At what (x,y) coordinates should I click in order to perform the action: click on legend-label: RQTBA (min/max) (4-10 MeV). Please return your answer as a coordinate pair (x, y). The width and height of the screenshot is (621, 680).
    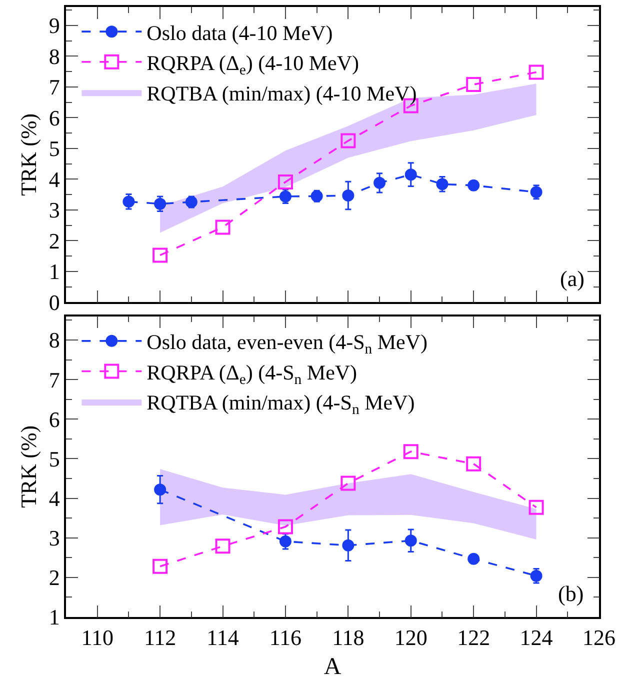
    Looking at the image, I should click on (281, 93).